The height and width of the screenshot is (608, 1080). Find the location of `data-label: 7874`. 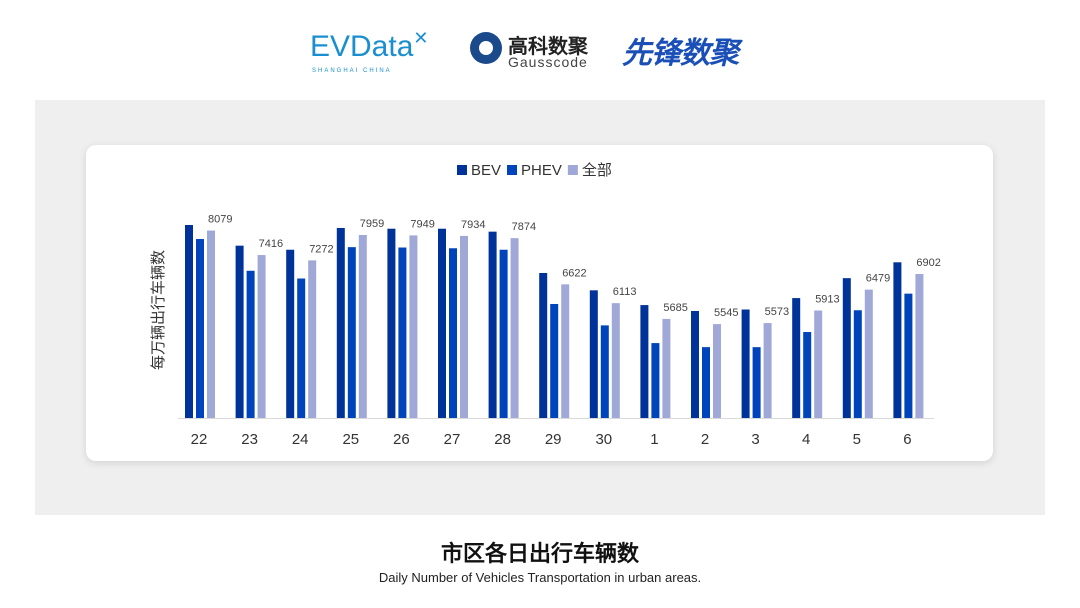

data-label: 7874 is located at coordinates (524, 227).